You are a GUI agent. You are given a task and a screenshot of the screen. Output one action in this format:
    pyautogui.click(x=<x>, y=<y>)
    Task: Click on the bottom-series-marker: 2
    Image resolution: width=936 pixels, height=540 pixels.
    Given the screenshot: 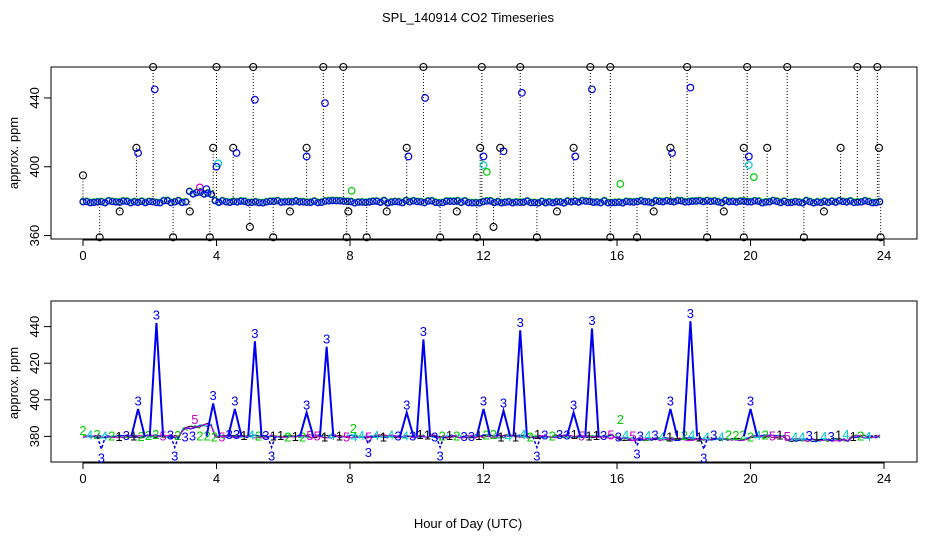 What is the action you would take?
    pyautogui.click(x=530, y=437)
    